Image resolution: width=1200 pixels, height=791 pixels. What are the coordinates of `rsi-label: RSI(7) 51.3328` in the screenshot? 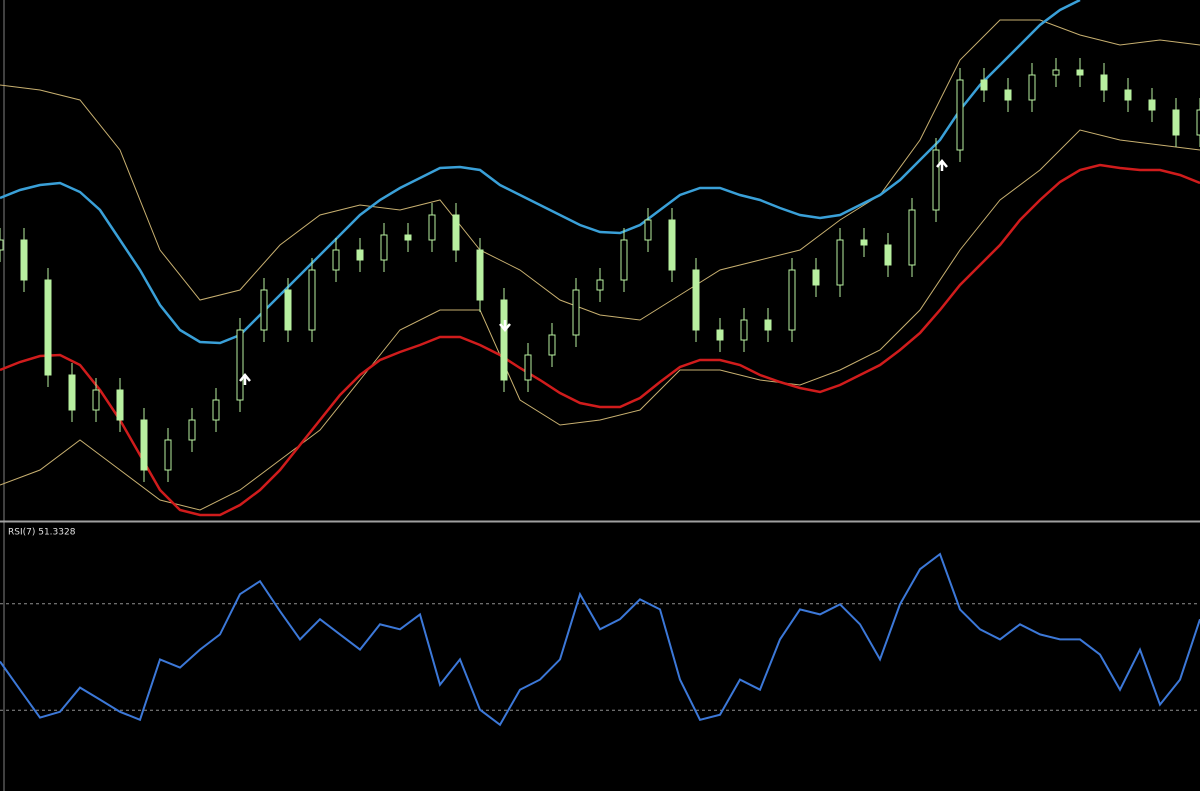 It's located at (42, 533).